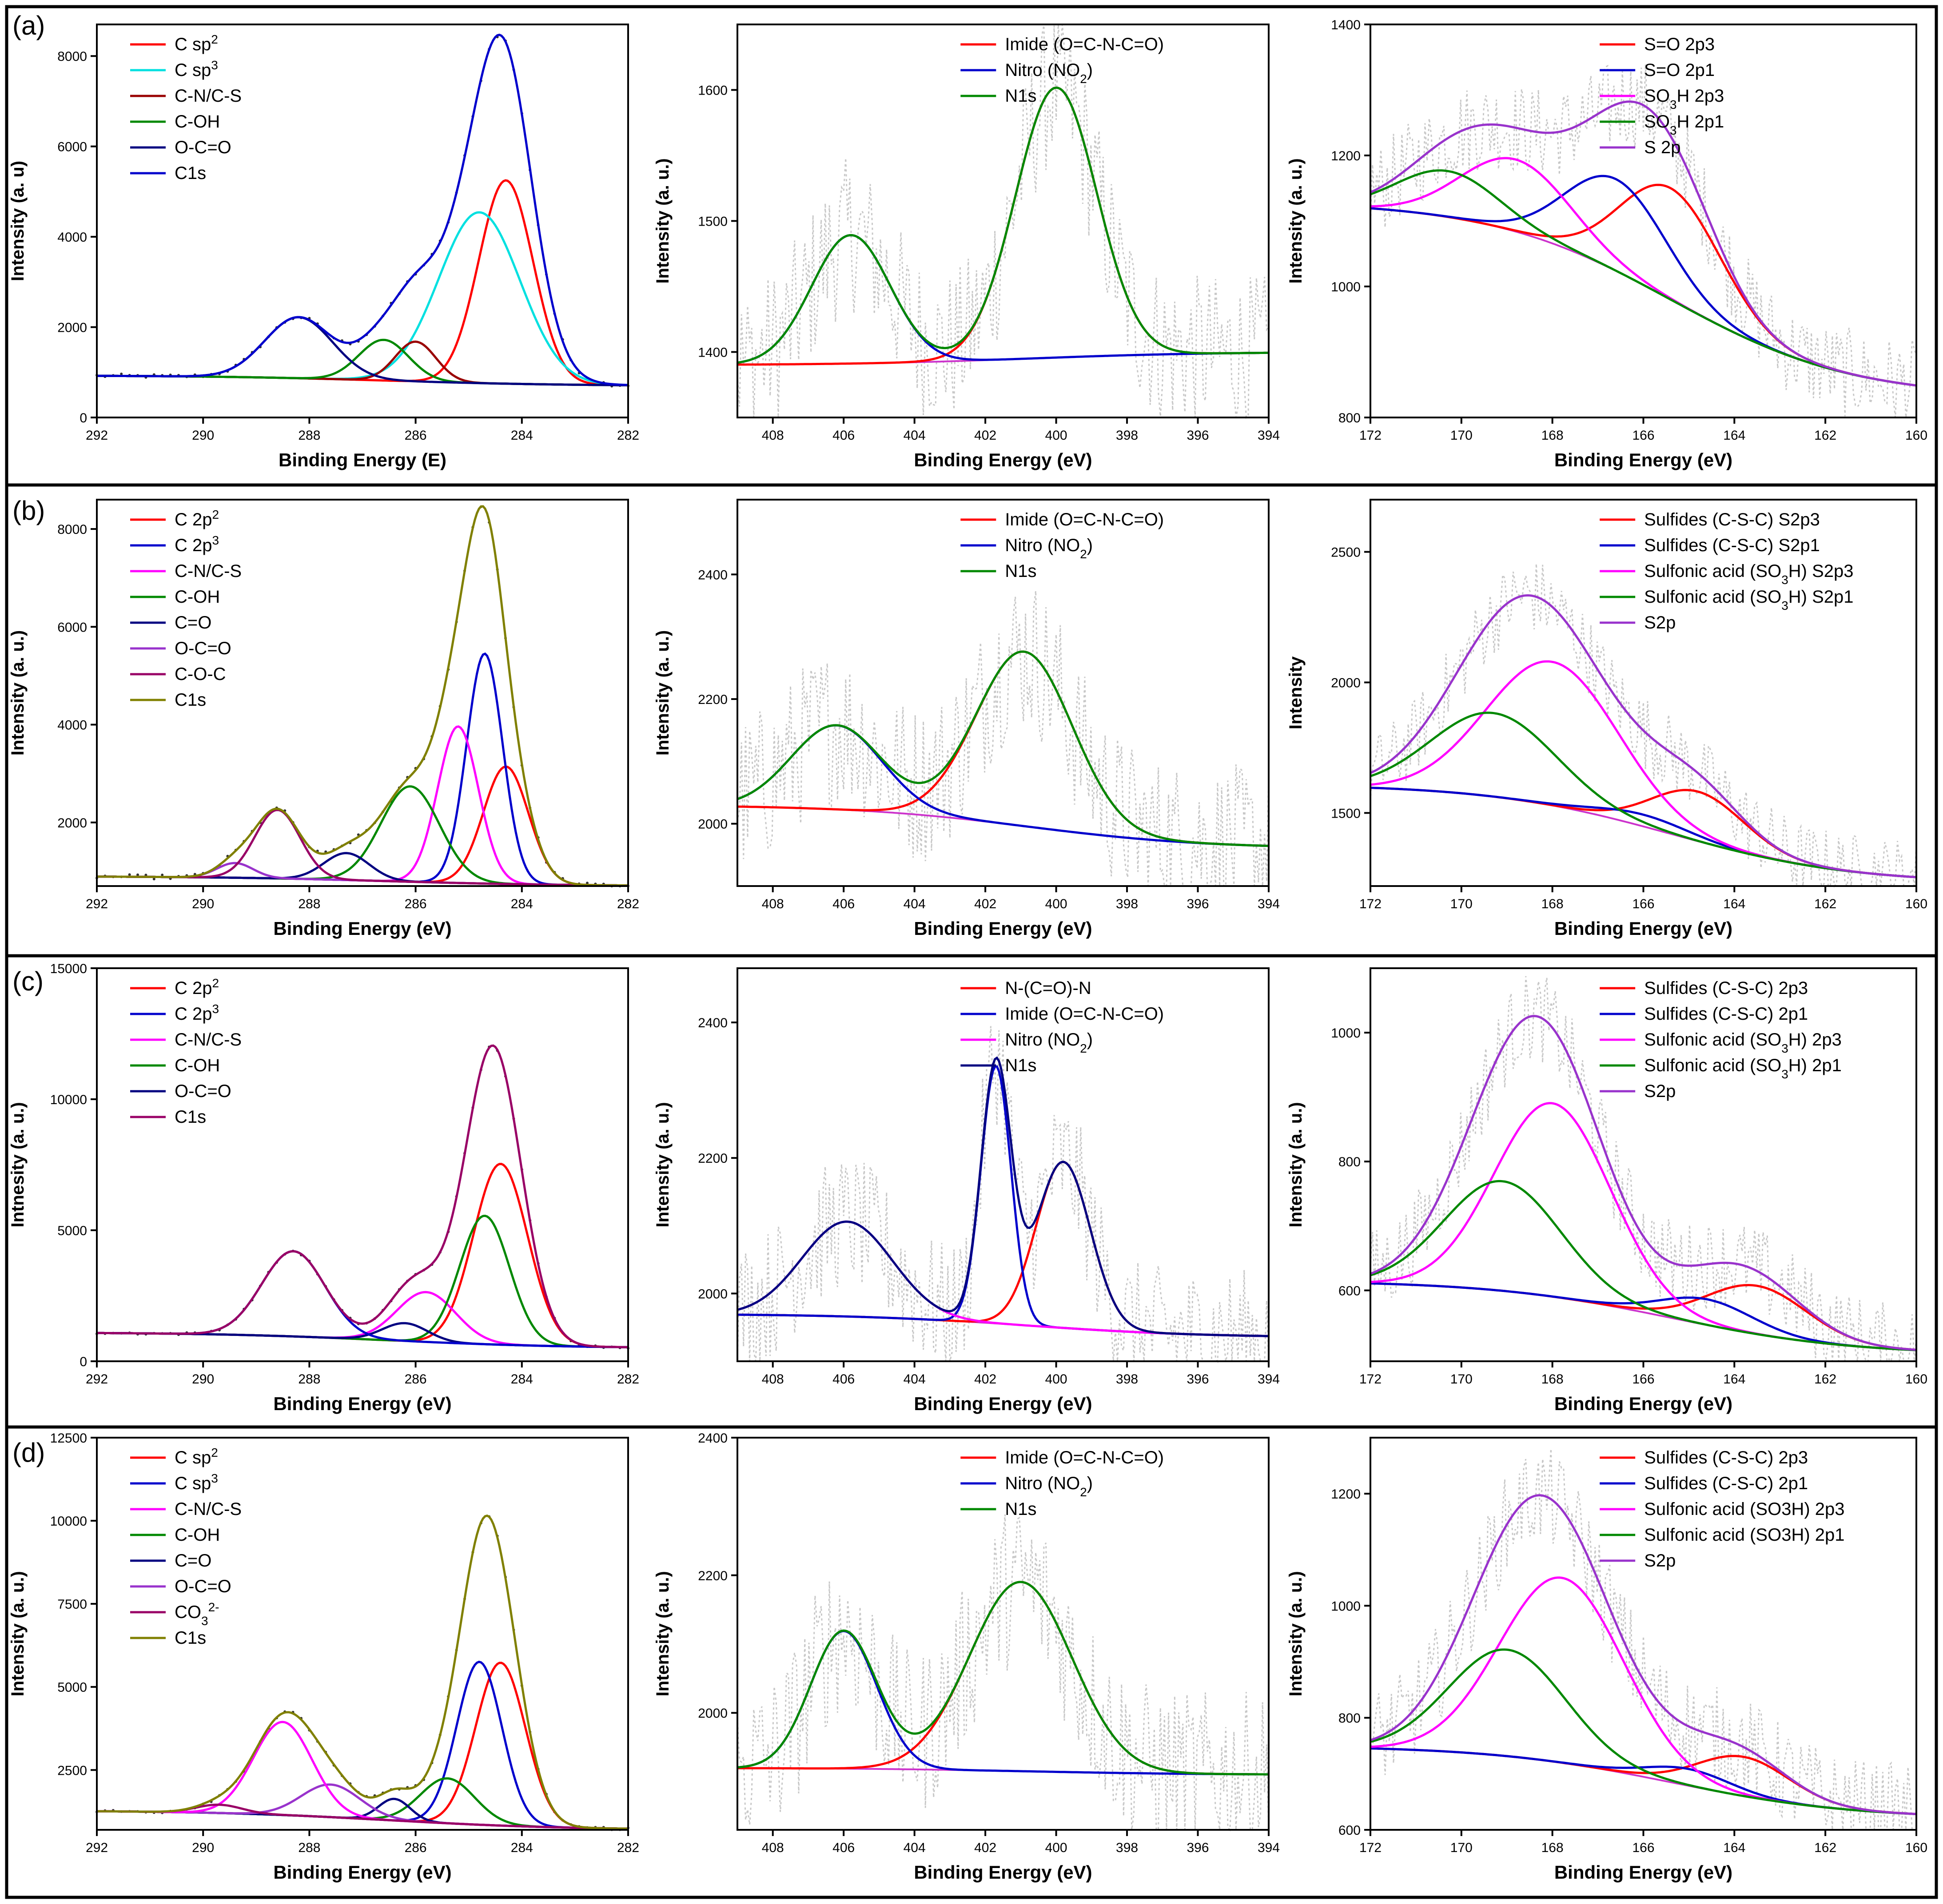 The image size is (1943, 1904). Describe the element at coordinates (208, 96) in the screenshot. I see `legend-label: C-N/C-S` at that location.